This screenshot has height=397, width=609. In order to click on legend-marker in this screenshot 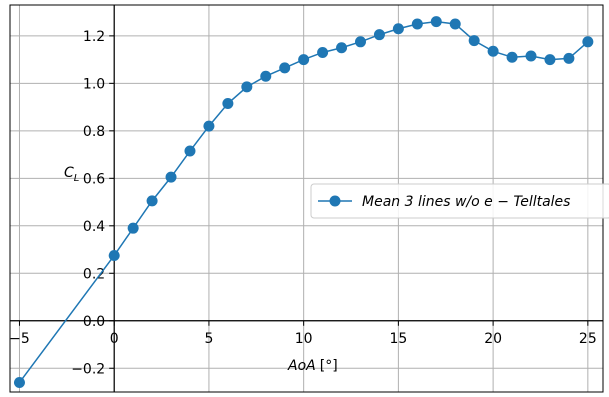, I will do `click(335, 201)`.